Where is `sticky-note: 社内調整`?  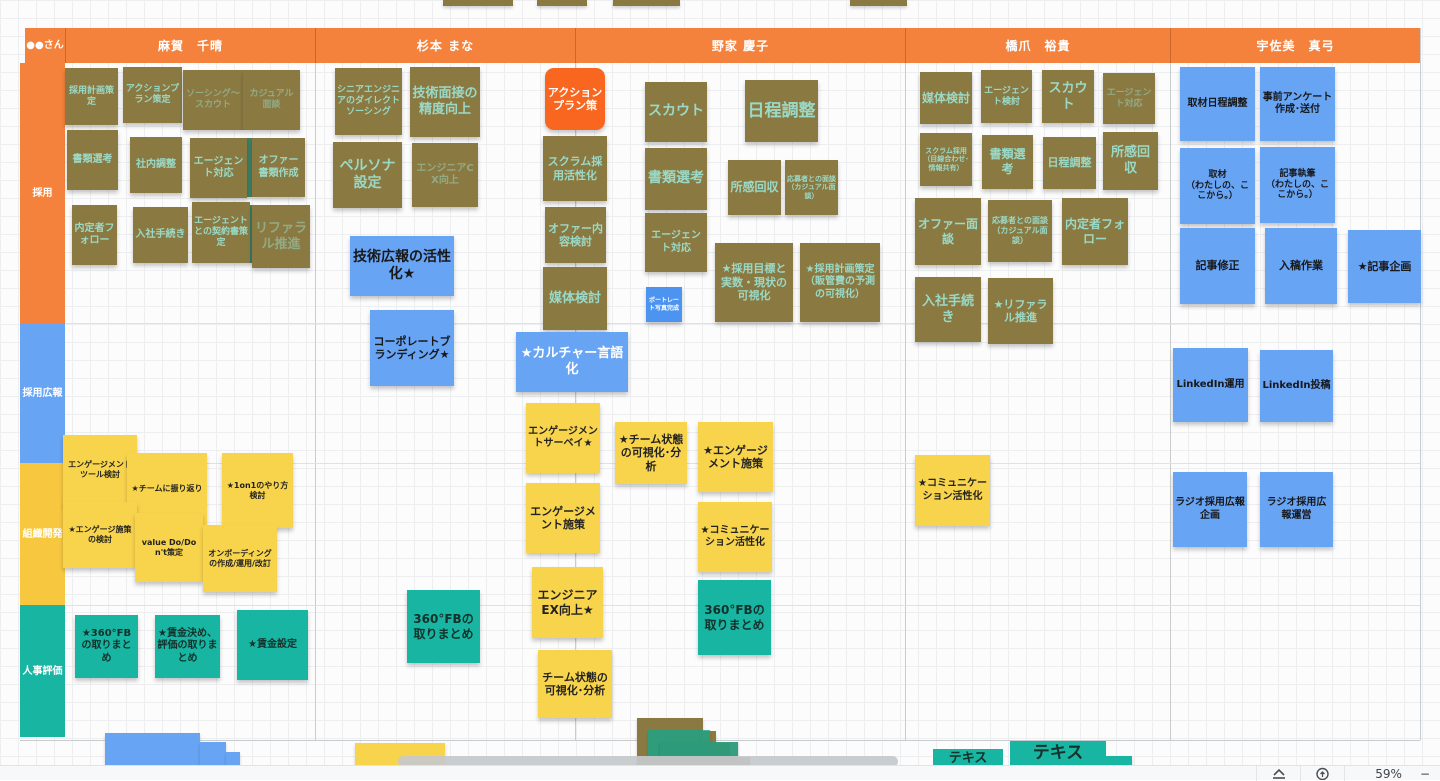
sticky-note: 社内調整 is located at coordinates (156, 165).